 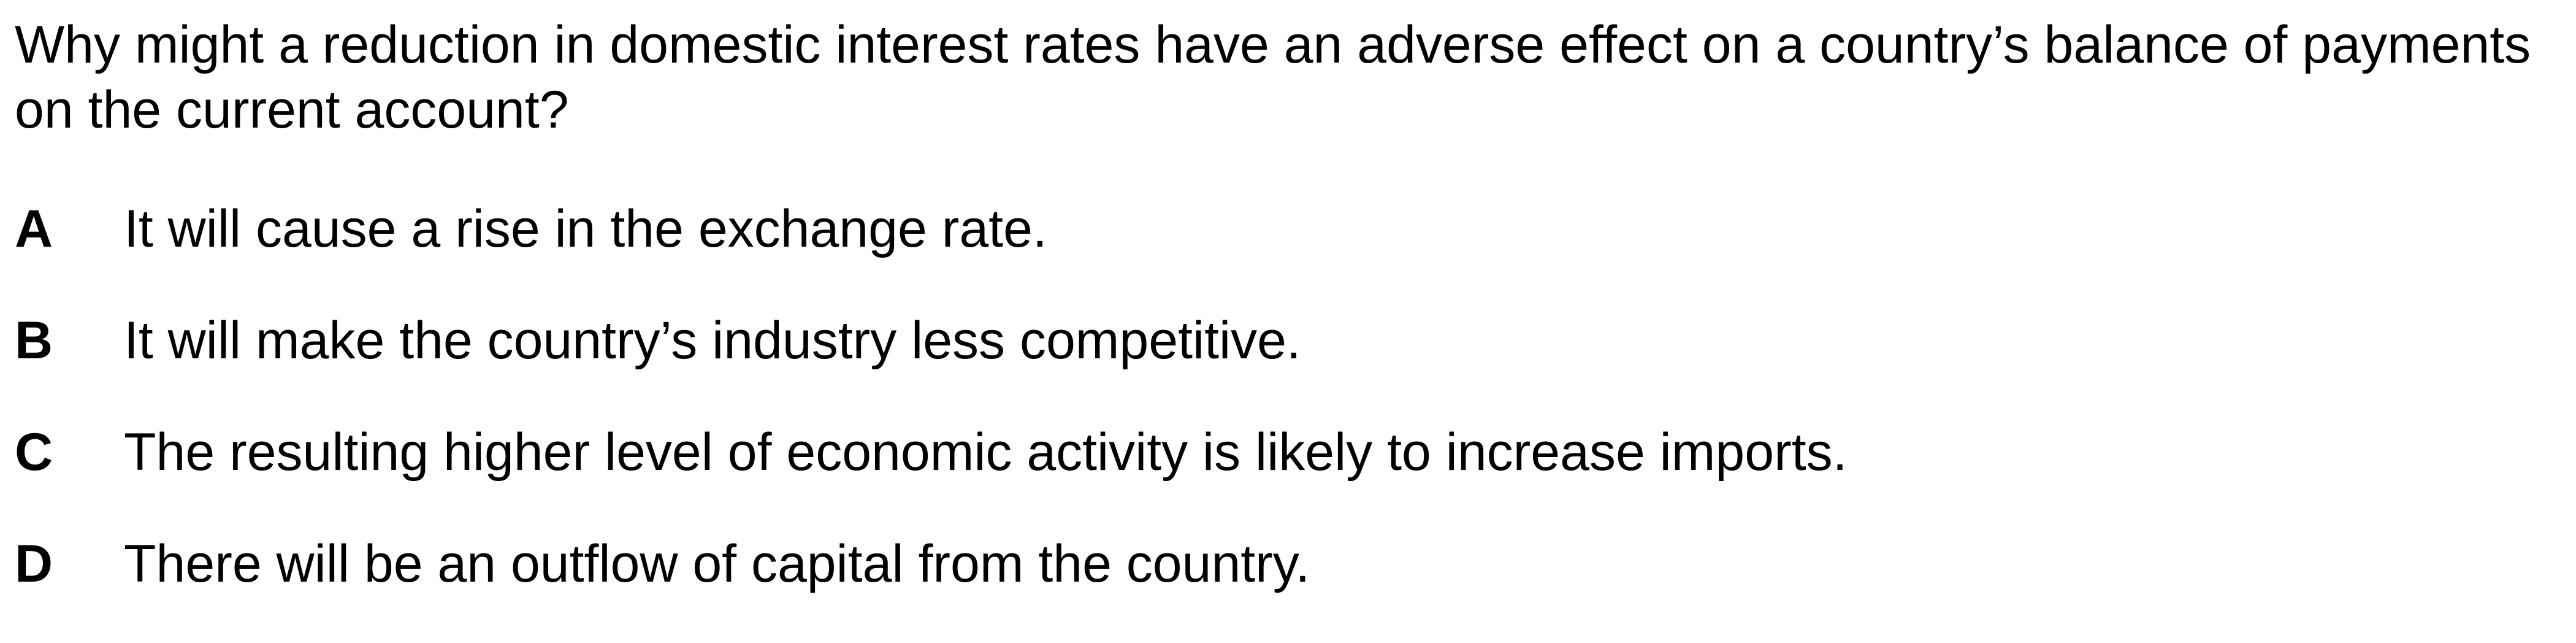 I want to click on option-letter: A, so click(x=34, y=228).